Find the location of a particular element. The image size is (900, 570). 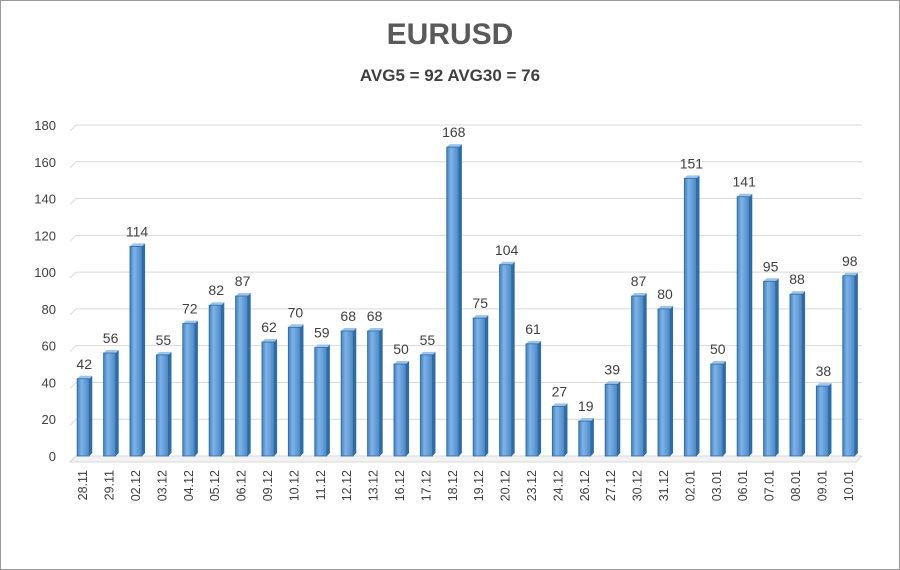

y-tick-label: 160 is located at coordinates (45, 162).